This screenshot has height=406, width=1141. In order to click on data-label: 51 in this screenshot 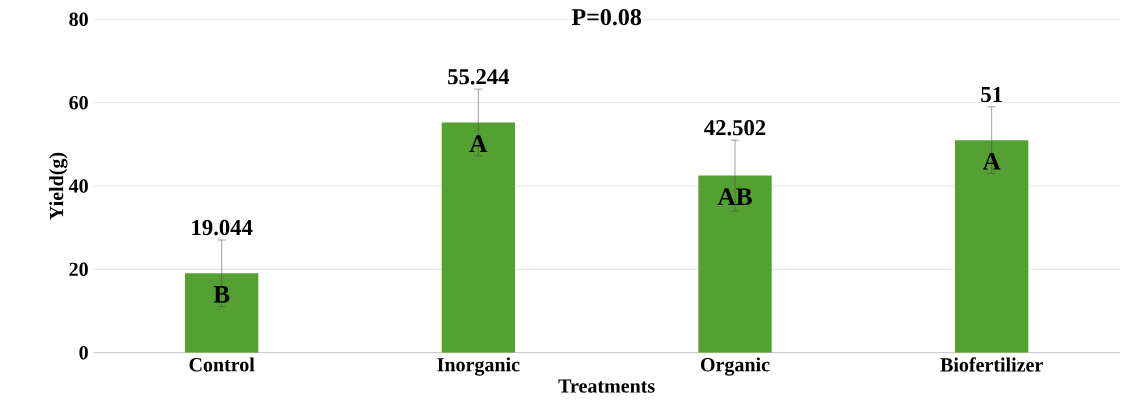, I will do `click(991, 94)`.